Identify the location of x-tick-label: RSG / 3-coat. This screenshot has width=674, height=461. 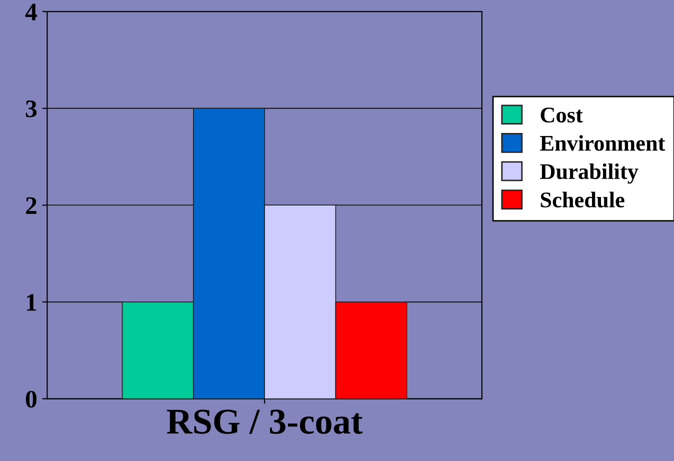
(264, 422).